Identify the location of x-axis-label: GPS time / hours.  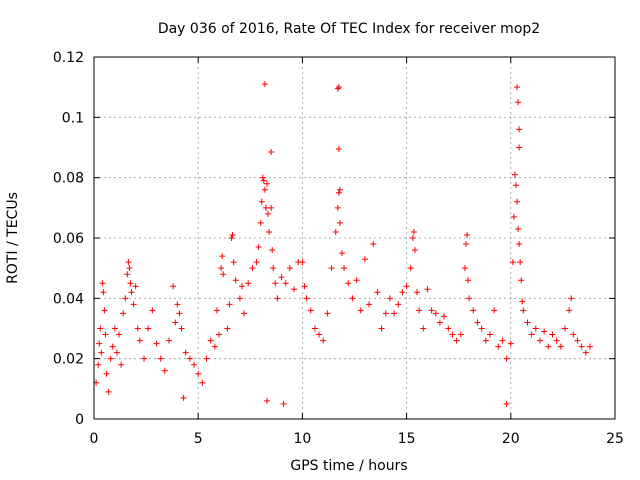
(348, 466).